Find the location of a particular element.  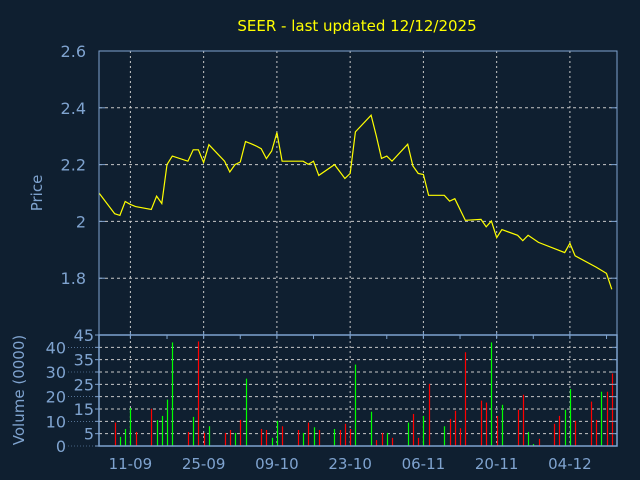

volume-tick-label: 25 is located at coordinates (84, 384).